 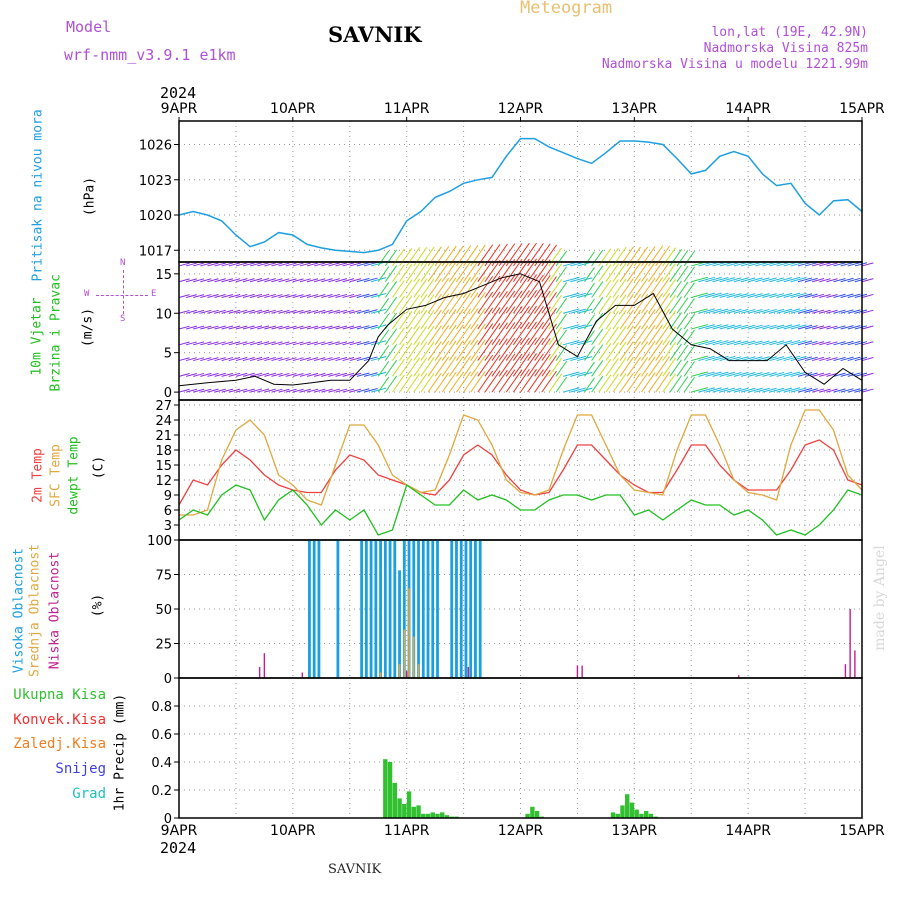 I want to click on cloud-mid-bar, so click(x=404, y=653).